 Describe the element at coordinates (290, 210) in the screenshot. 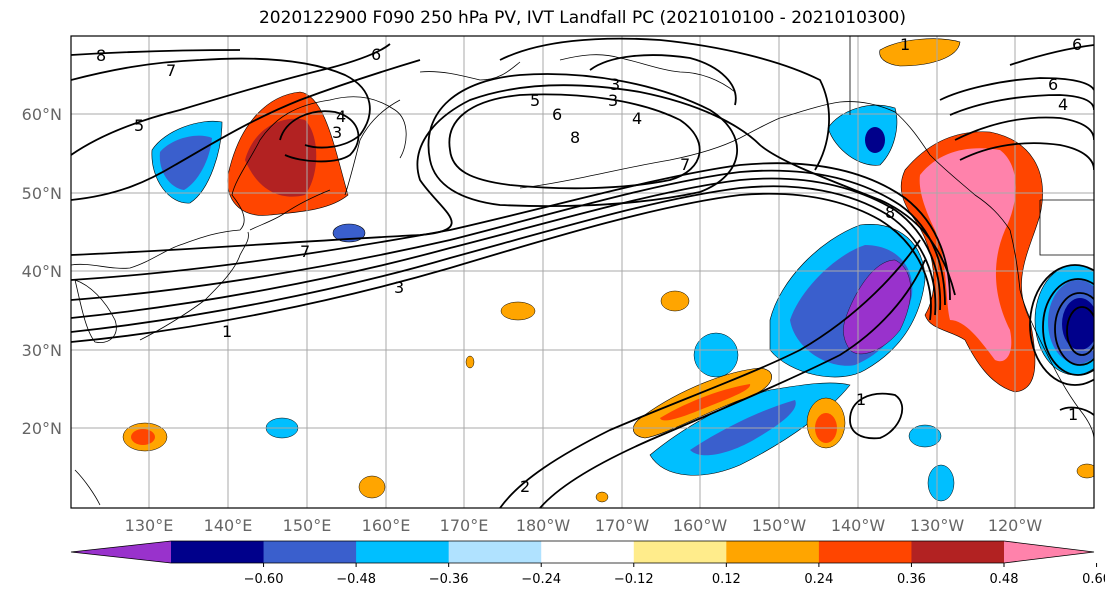

I see `coast-kurils` at that location.